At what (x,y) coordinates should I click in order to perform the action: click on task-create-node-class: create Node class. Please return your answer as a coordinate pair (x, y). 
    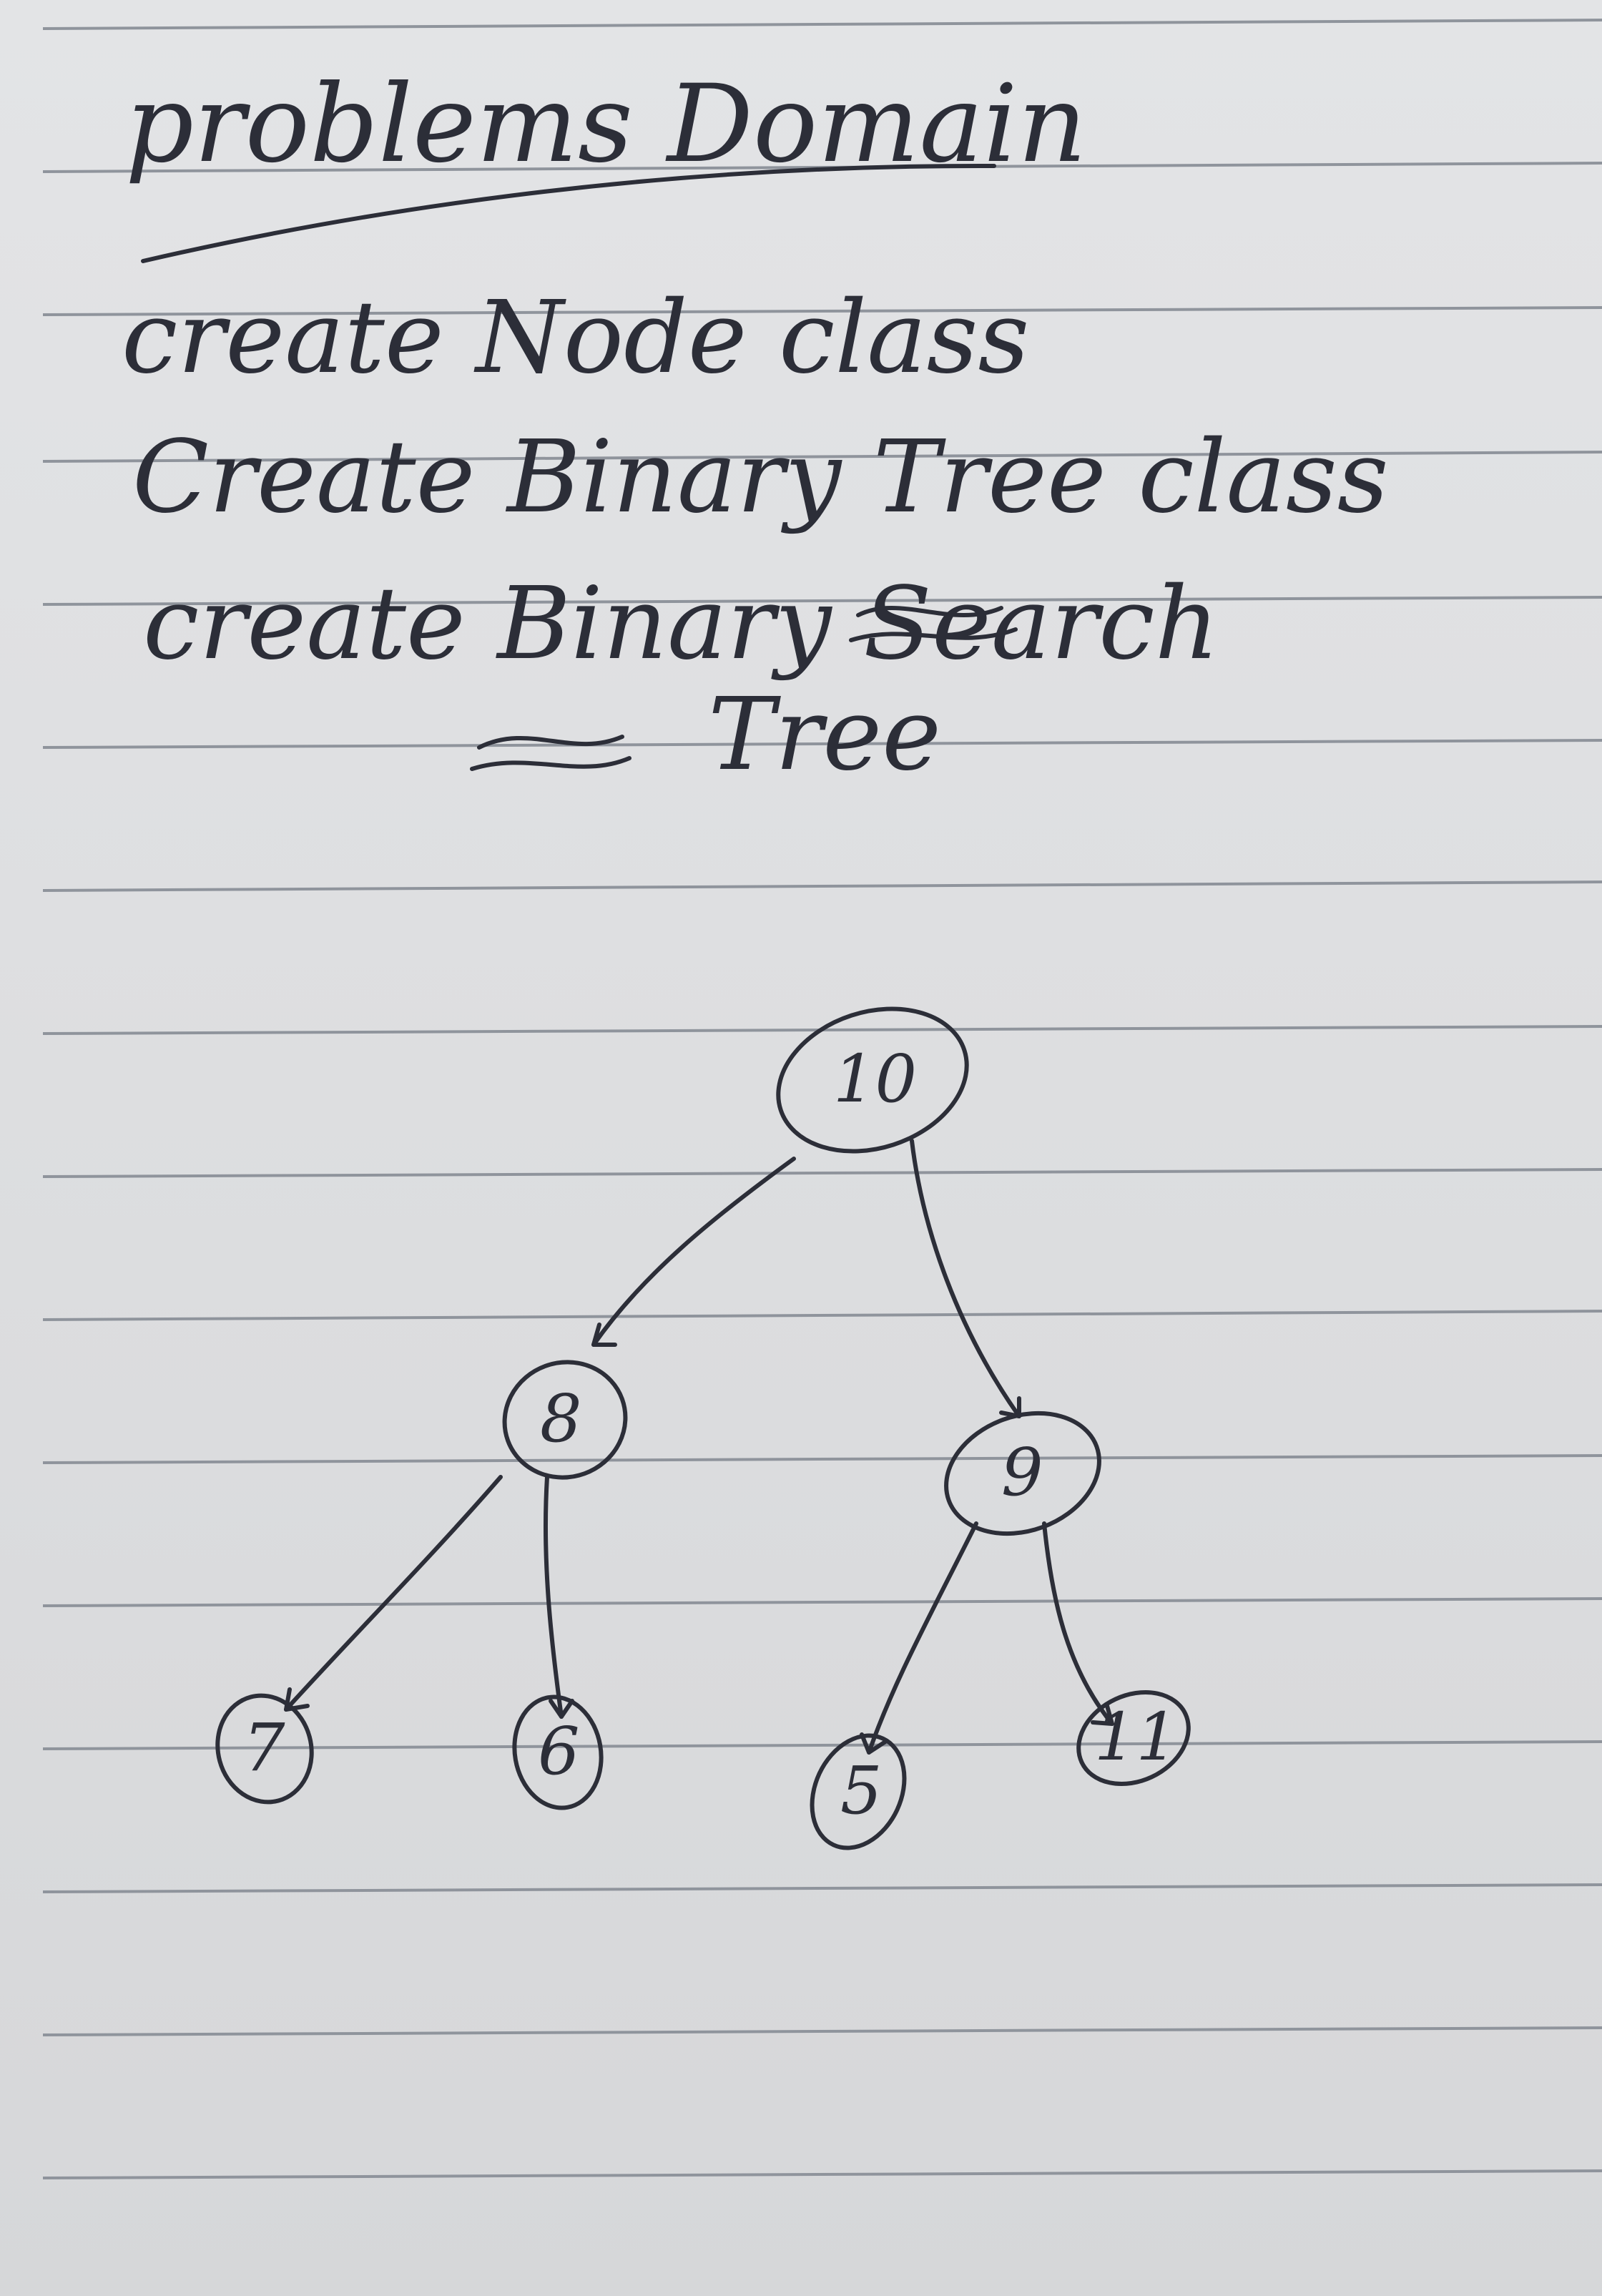
    Looking at the image, I should click on (575, 338).